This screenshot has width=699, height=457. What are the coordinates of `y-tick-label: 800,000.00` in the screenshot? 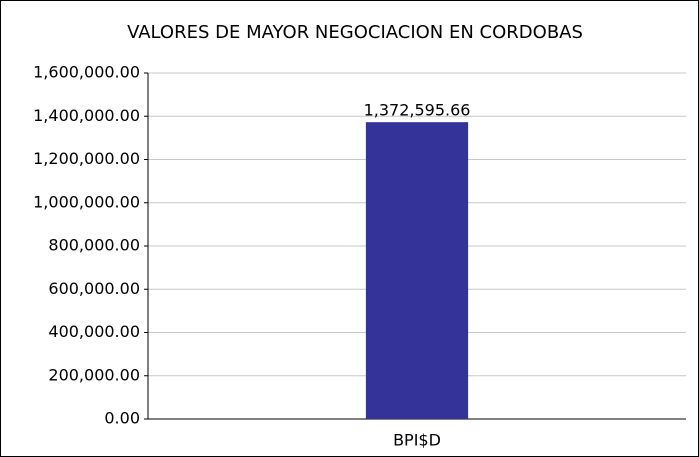 It's located at (94, 245).